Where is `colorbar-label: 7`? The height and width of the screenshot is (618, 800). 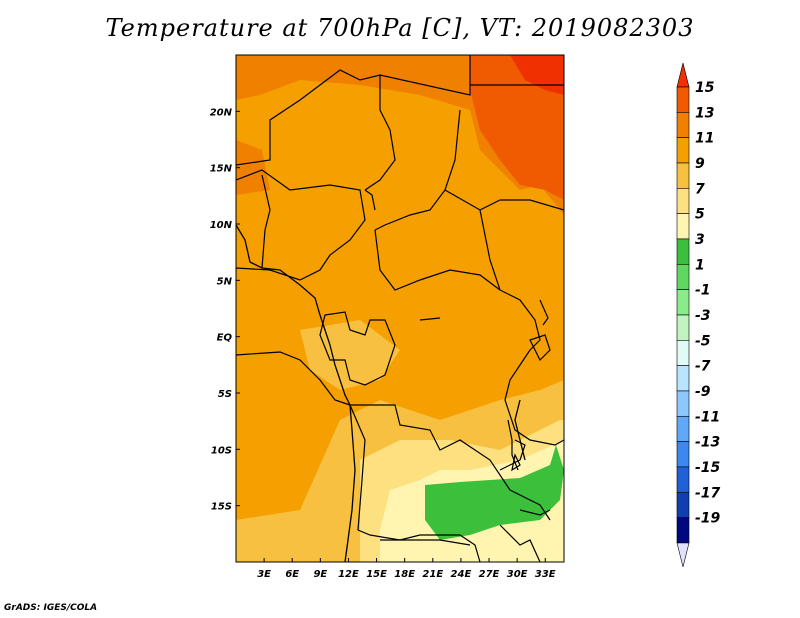 colorbar-label: 7 is located at coordinates (700, 189).